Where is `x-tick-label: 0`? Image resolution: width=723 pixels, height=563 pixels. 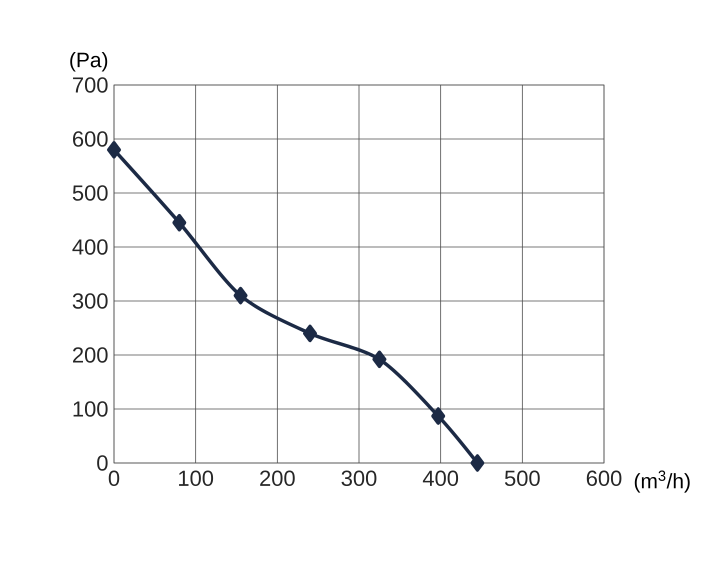 x-tick-label: 0 is located at coordinates (114, 478).